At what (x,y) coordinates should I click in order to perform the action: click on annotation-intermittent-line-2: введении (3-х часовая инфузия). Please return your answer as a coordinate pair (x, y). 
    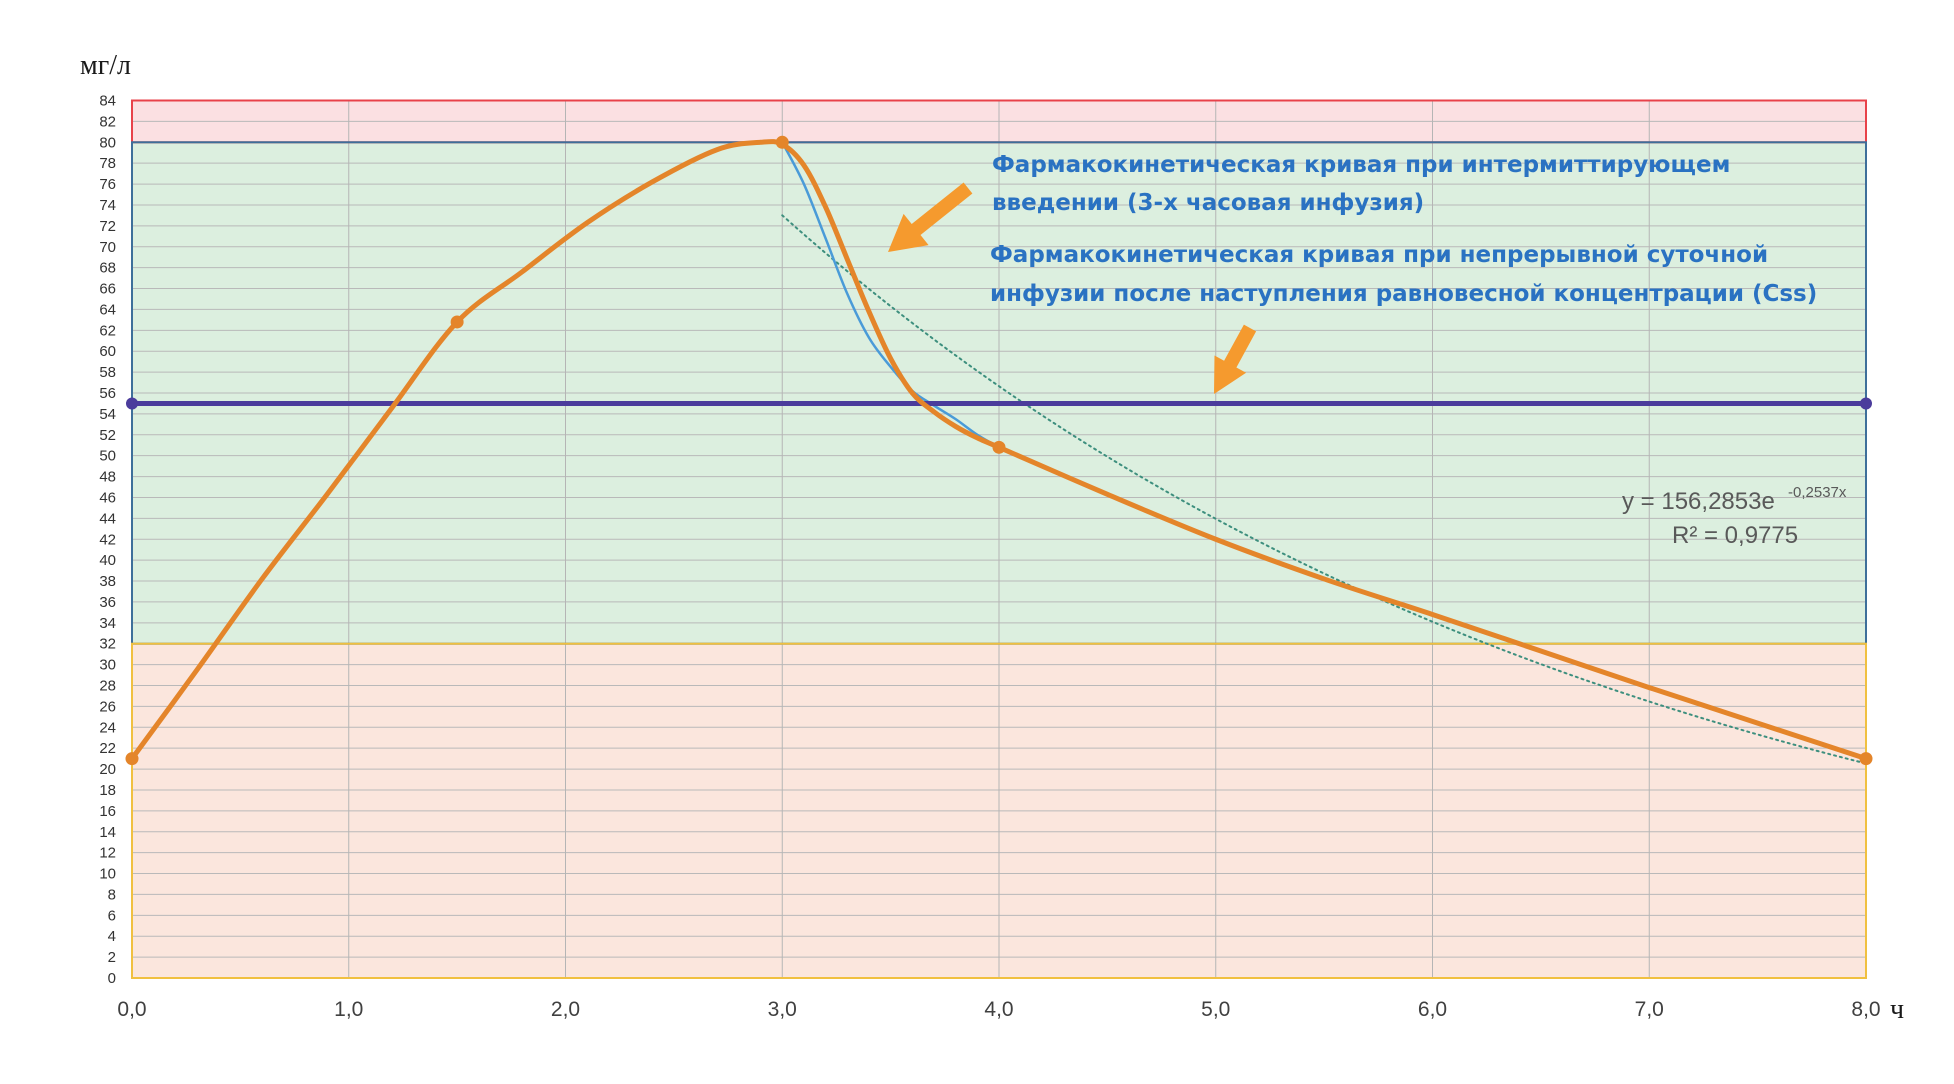
    Looking at the image, I should click on (1208, 203).